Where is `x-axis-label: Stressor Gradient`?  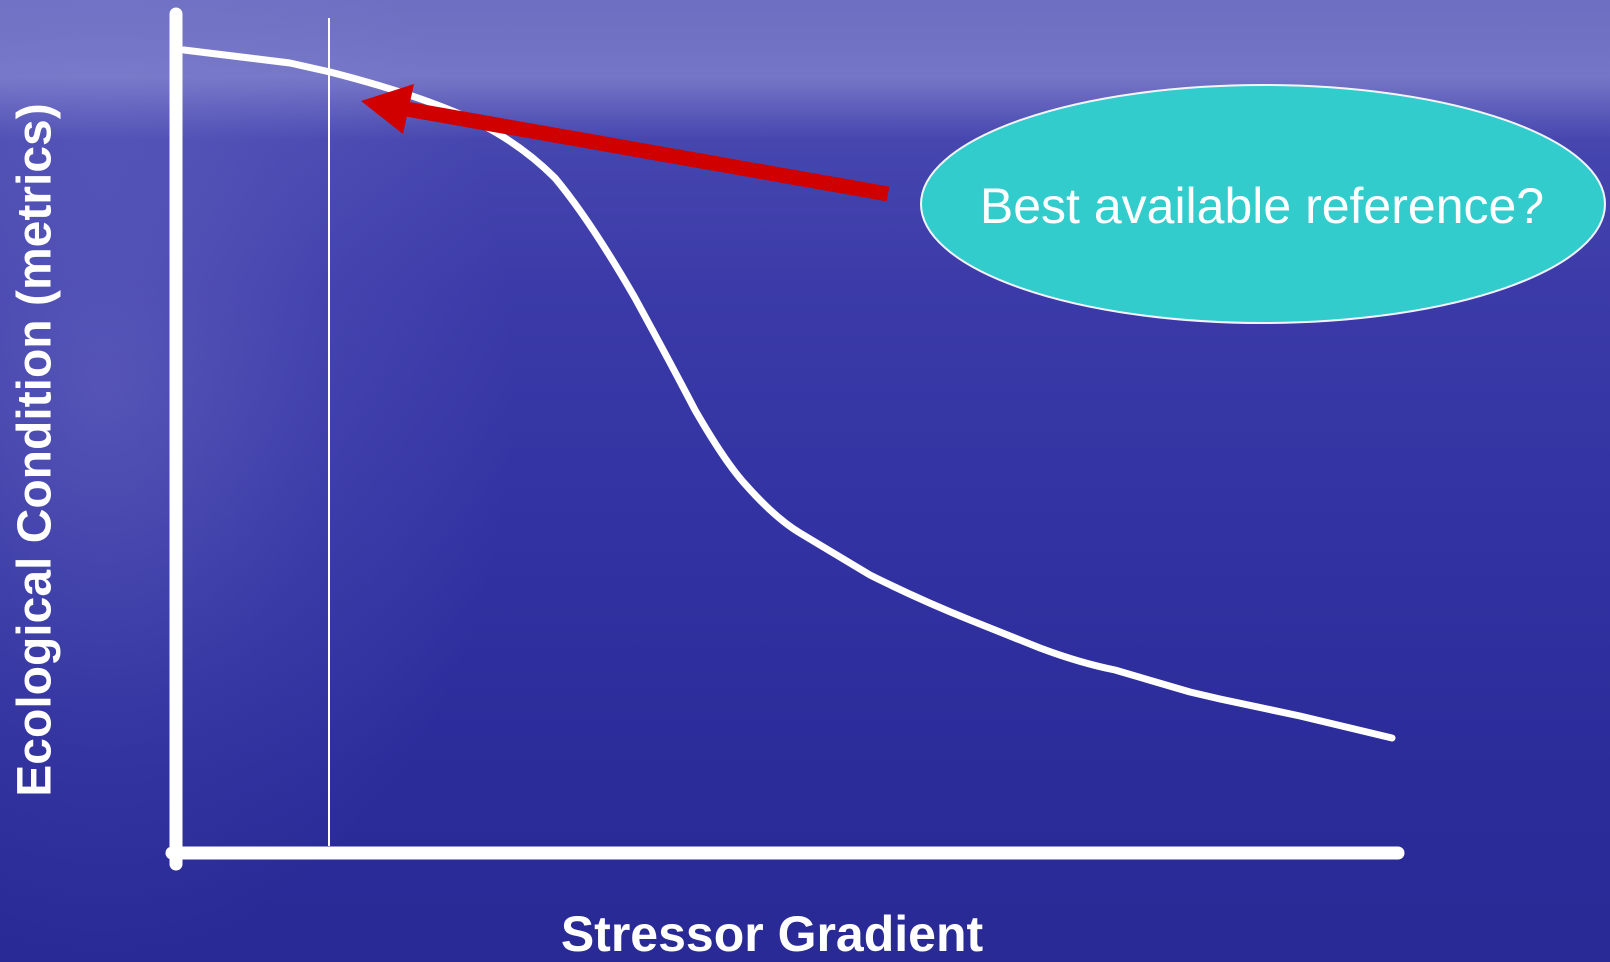
x-axis-label: Stressor Gradient is located at coordinates (772, 934).